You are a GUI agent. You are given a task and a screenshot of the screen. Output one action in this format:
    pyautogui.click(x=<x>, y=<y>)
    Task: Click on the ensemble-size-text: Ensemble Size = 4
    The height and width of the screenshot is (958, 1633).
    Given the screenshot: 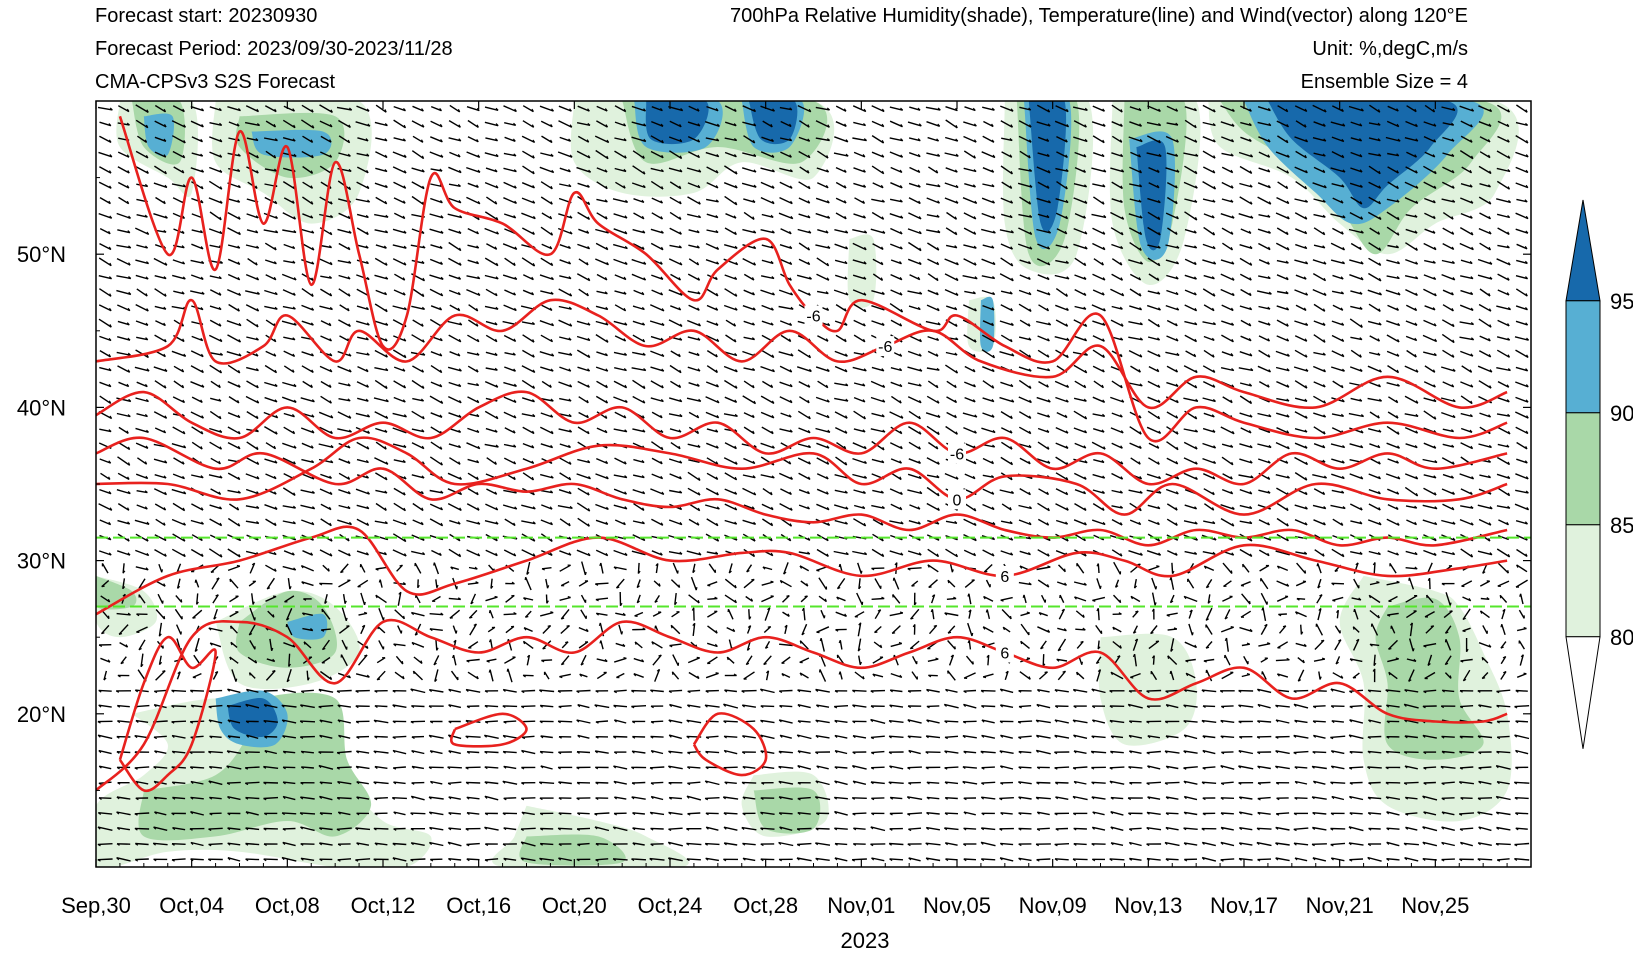 What is the action you would take?
    pyautogui.click(x=1384, y=82)
    